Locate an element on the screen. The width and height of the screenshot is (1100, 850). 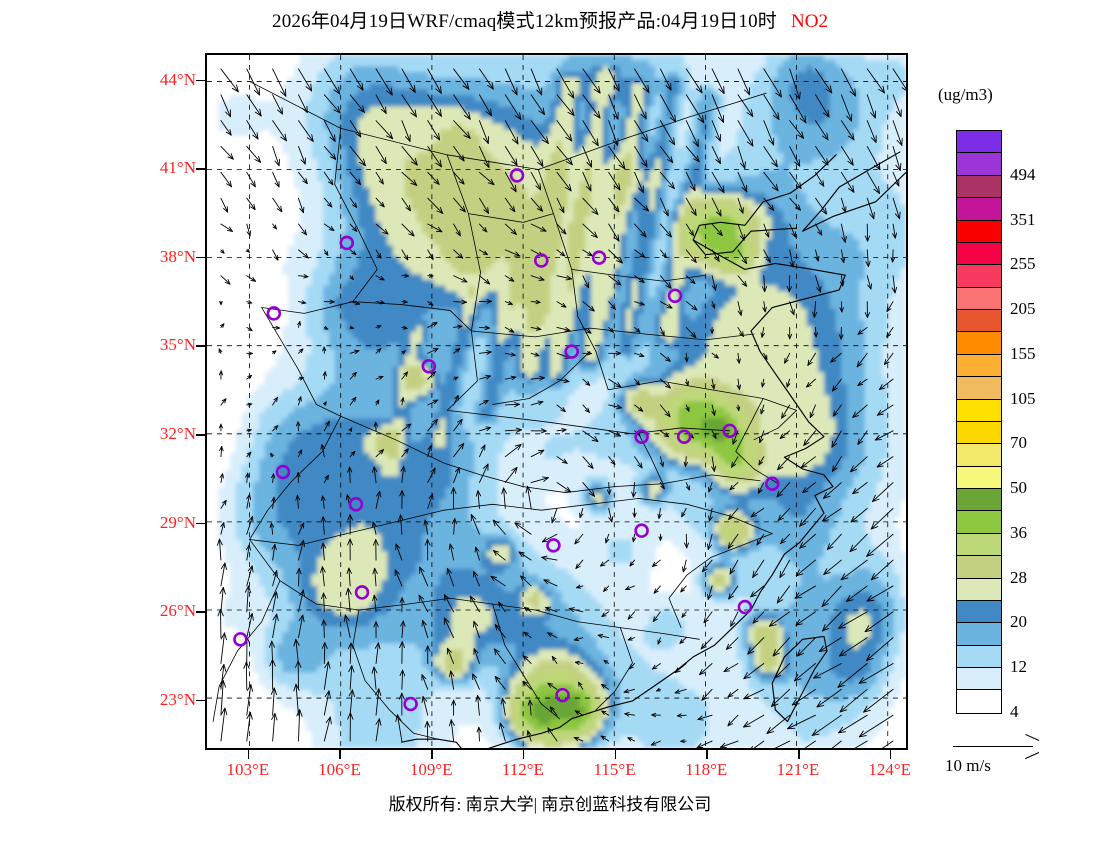
colorbar-tick-label: 28 is located at coordinates (1018, 577).